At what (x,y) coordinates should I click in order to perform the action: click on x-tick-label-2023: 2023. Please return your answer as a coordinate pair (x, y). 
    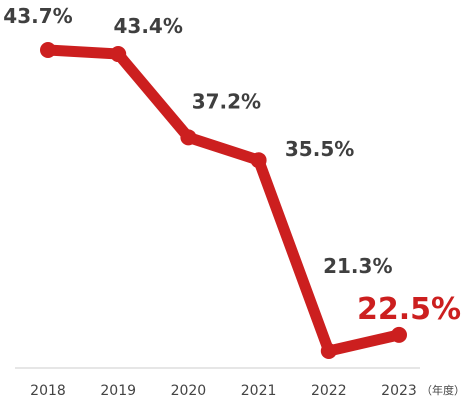
    Looking at the image, I should click on (399, 391).